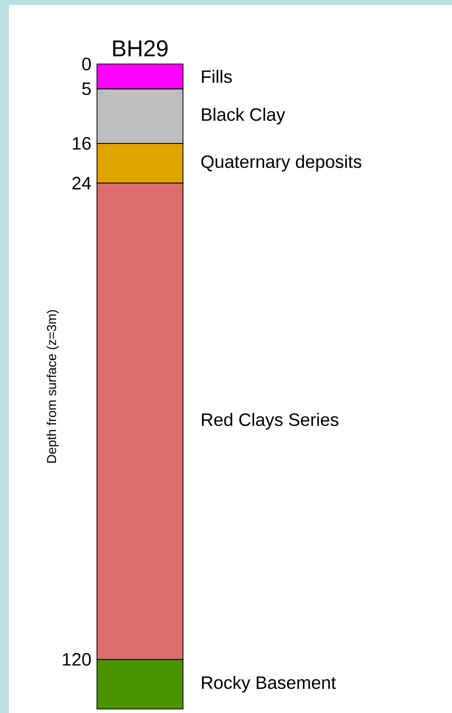  I want to click on series-label: Black Clay, so click(244, 116).